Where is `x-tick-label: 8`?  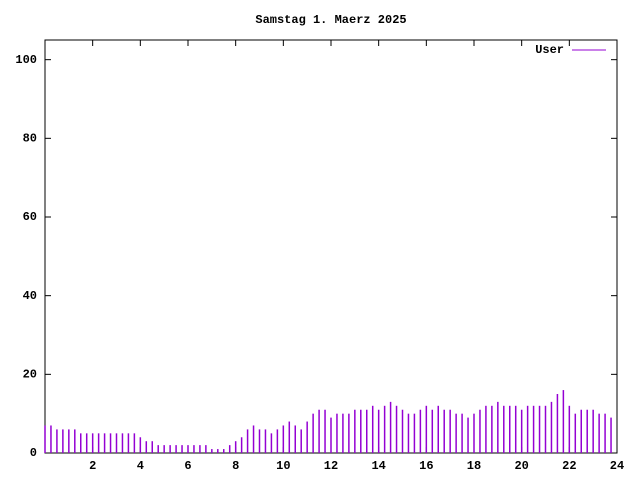
x-tick-label: 8 is located at coordinates (235, 466).